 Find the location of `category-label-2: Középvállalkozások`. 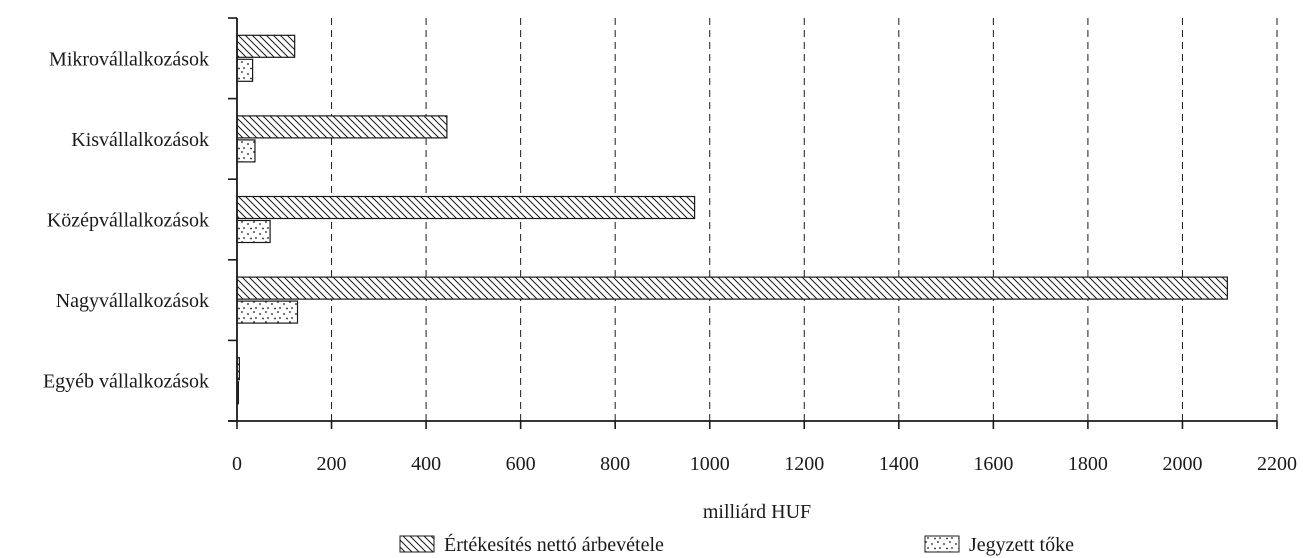

category-label-2: Középvállalkozások is located at coordinates (128, 221).